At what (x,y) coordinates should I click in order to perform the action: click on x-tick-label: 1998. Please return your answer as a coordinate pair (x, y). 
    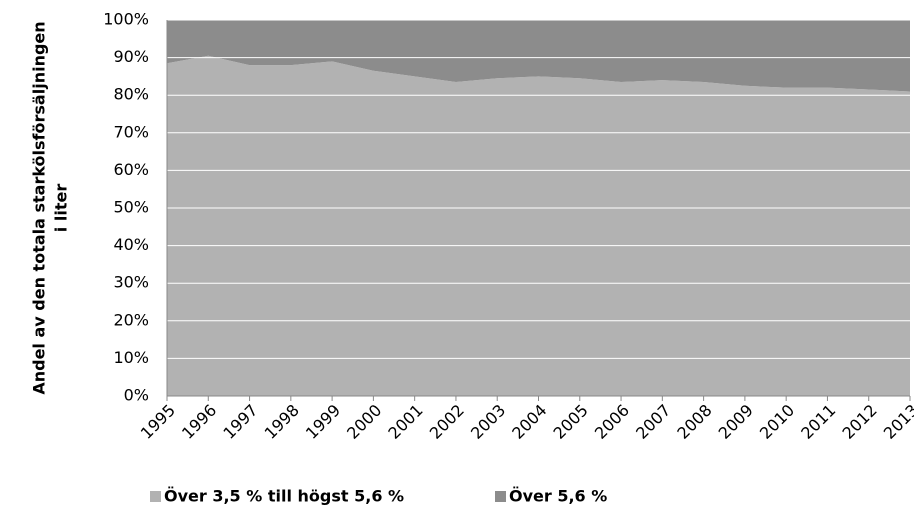
    Looking at the image, I should click on (282, 422).